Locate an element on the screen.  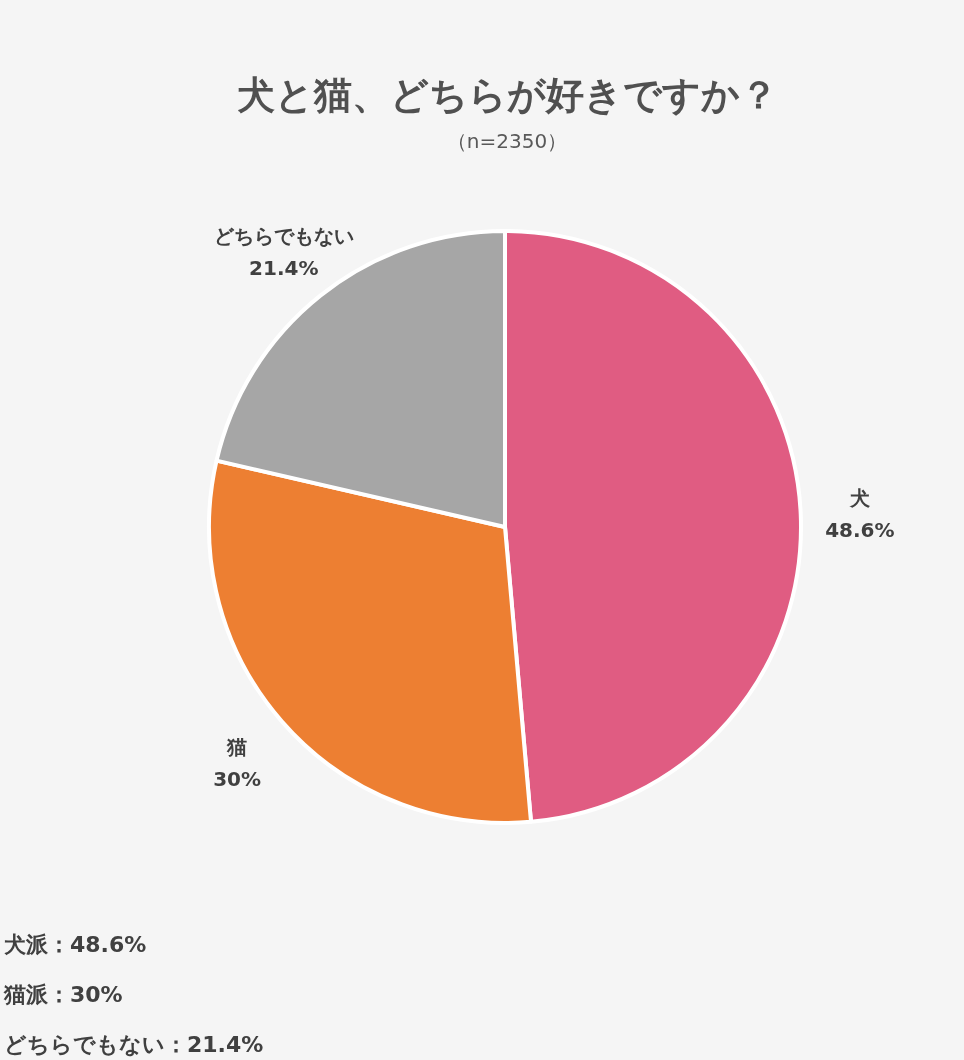
slice-label: 犬 is located at coordinates (859, 498).